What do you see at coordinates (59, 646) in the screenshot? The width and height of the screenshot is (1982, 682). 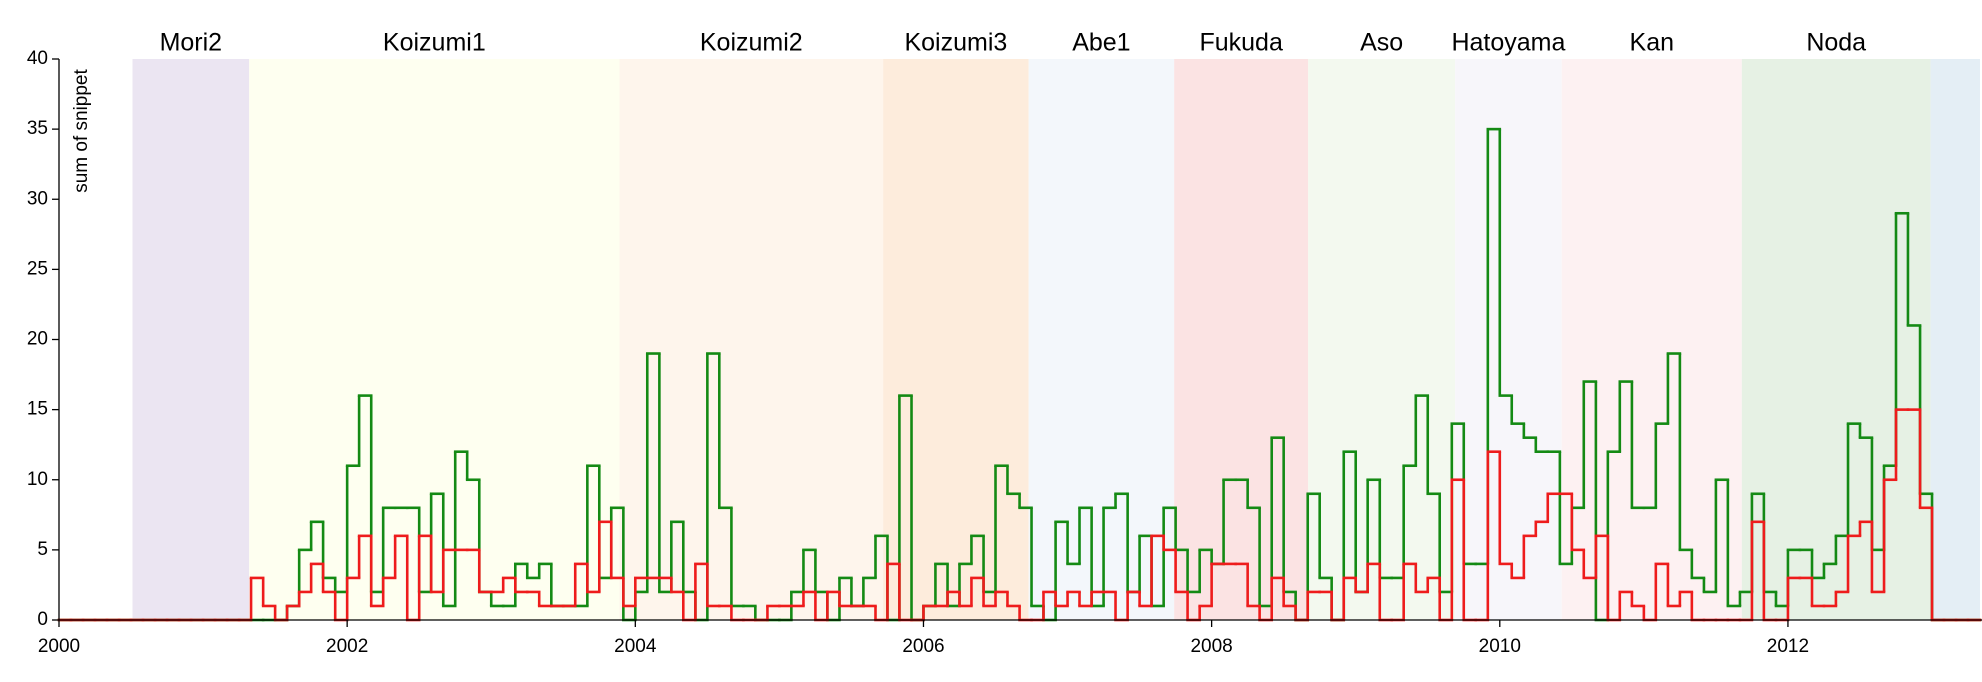 I see `x-tick-label: 2000` at bounding box center [59, 646].